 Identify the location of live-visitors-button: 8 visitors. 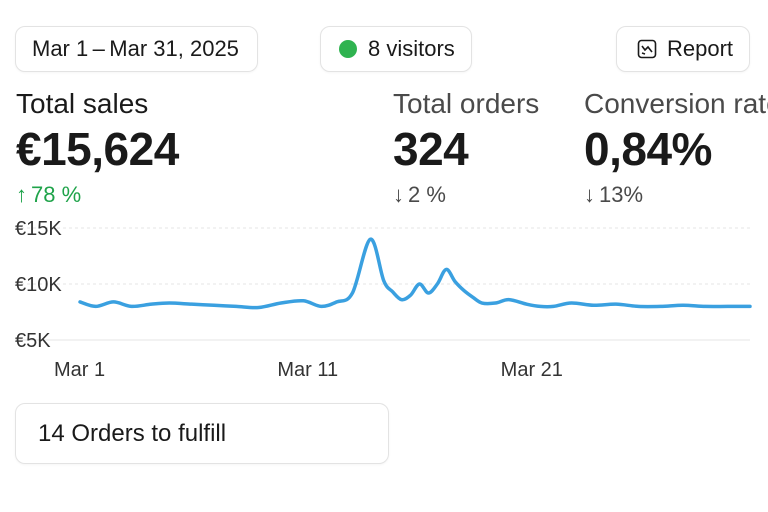
(396, 49).